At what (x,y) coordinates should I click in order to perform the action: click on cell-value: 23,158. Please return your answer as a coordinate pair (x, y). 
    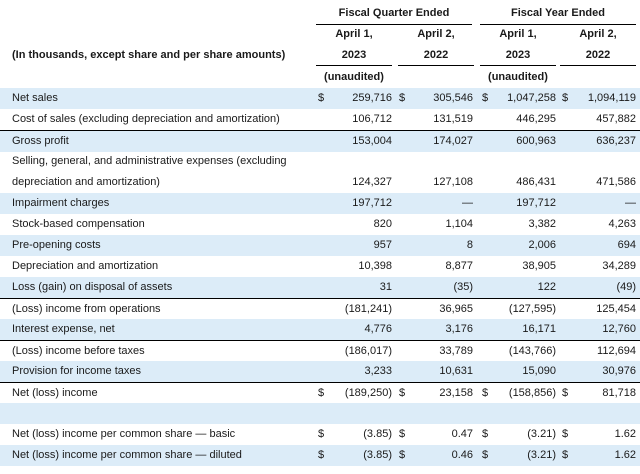
    Looking at the image, I should click on (456, 393).